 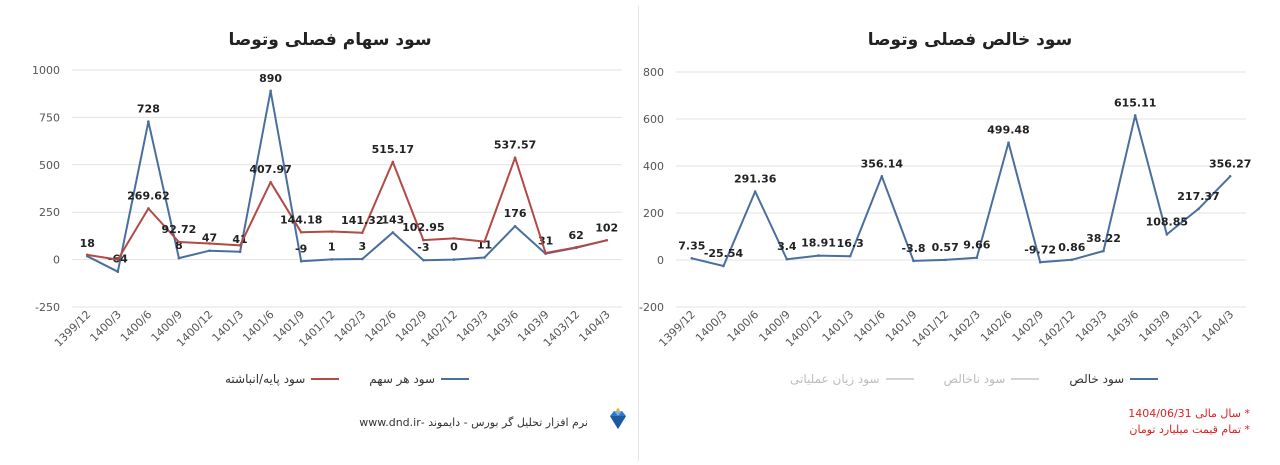 What do you see at coordinates (301, 219) in the screenshot?
I see `data-label: 144.18` at bounding box center [301, 219].